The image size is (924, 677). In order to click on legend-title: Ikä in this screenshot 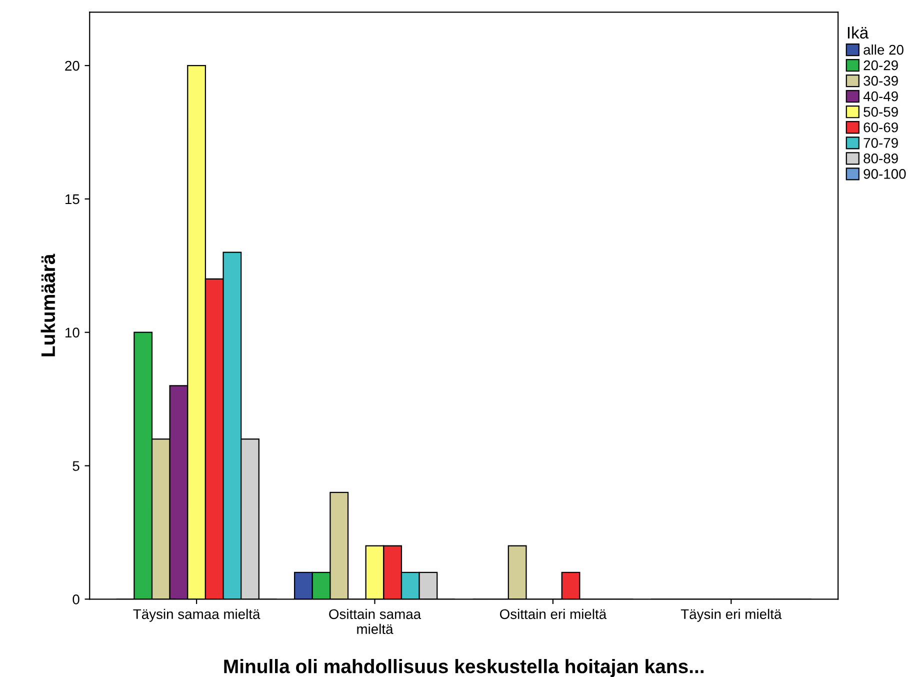, I will do `click(858, 32)`.